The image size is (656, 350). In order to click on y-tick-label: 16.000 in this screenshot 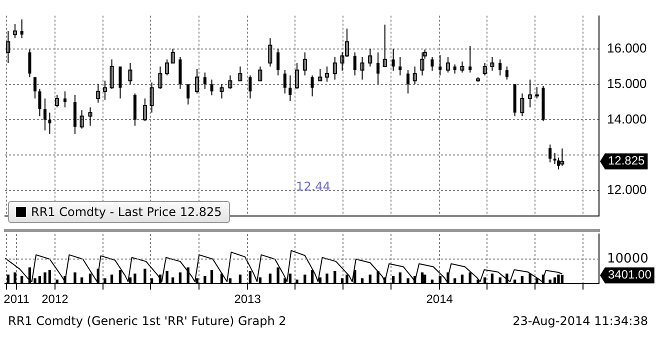, I will do `click(627, 48)`.